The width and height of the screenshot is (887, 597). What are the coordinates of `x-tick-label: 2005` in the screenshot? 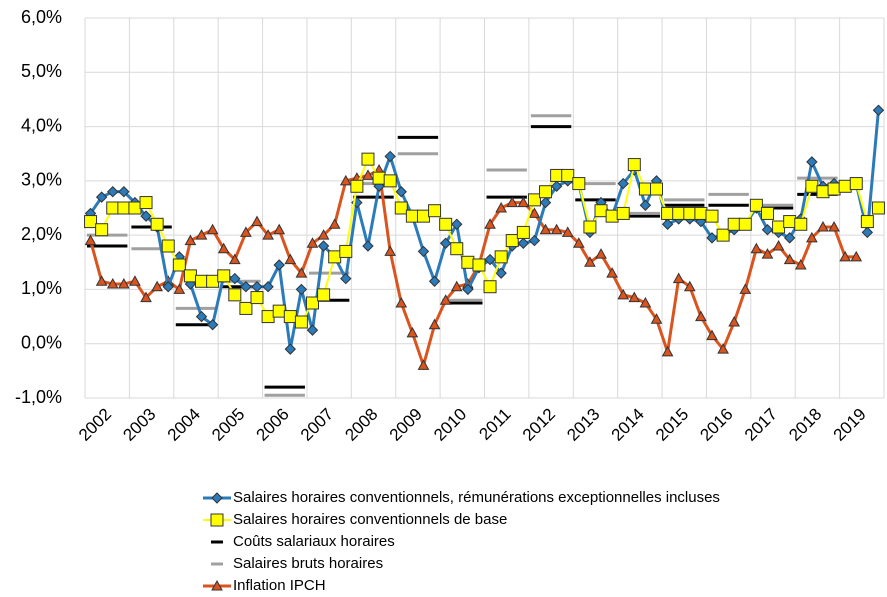 It's located at (228, 425).